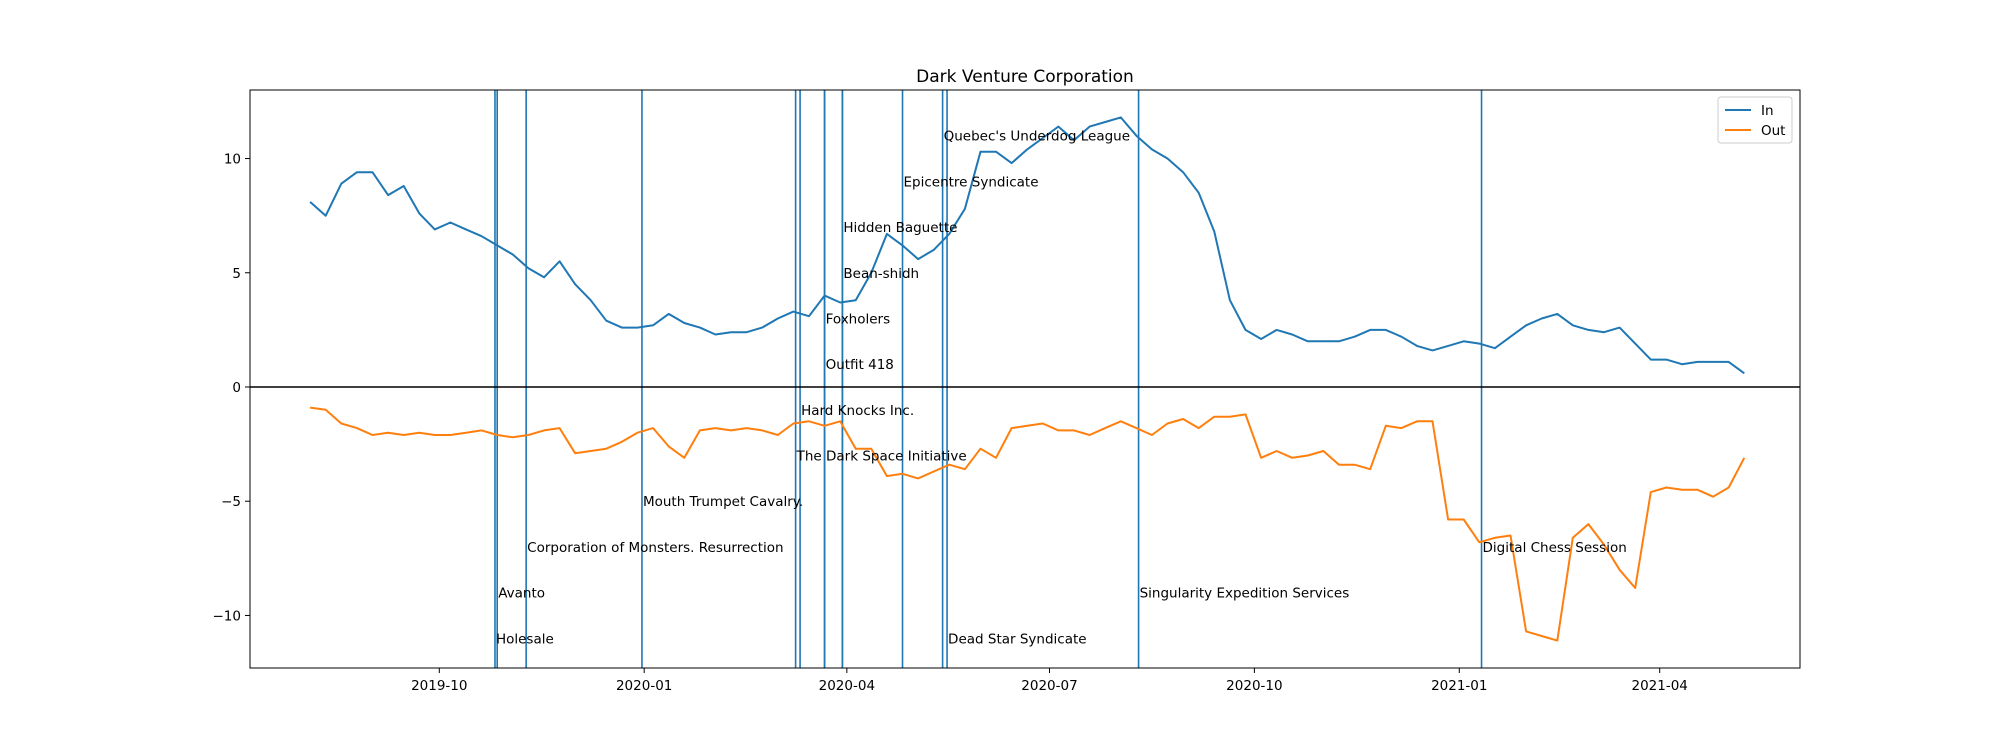  I want to click on event-label: Singularity Expedition Services, so click(1245, 594).